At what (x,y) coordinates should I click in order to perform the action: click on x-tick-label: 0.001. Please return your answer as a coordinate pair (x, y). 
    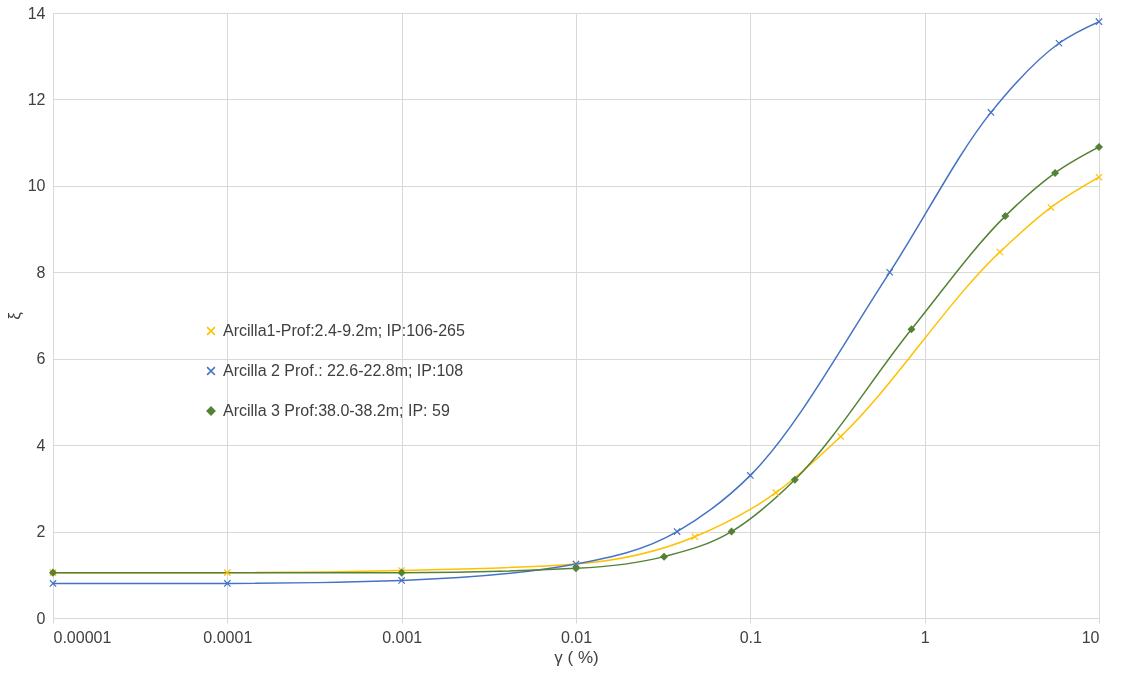
    Looking at the image, I should click on (402, 637).